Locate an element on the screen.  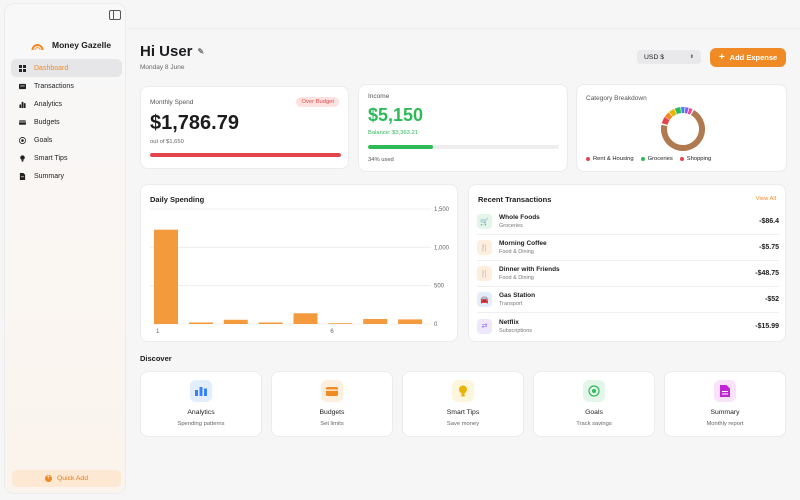
spend-progress-track is located at coordinates (245, 155).